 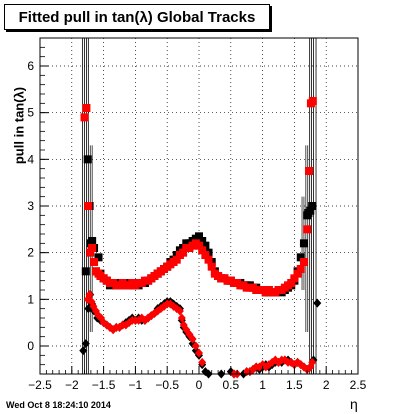 What do you see at coordinates (30, 253) in the screenshot?
I see `y-tick-label: 2` at bounding box center [30, 253].